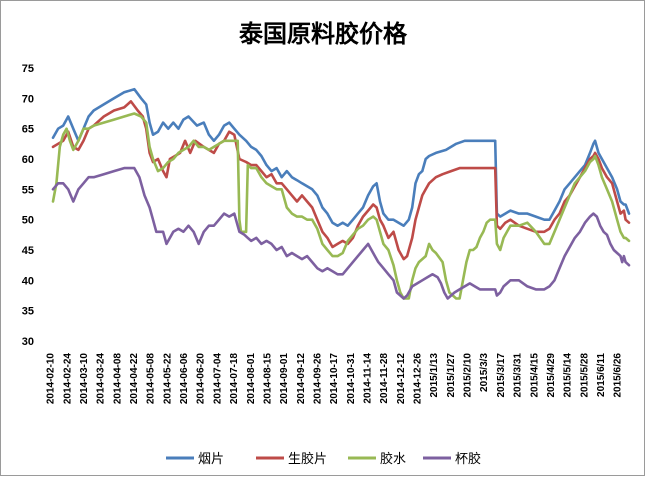 Image resolution: width=645 pixels, height=477 pixels. I want to click on x-tick-label: 2014-06-06, so click(184, 379).